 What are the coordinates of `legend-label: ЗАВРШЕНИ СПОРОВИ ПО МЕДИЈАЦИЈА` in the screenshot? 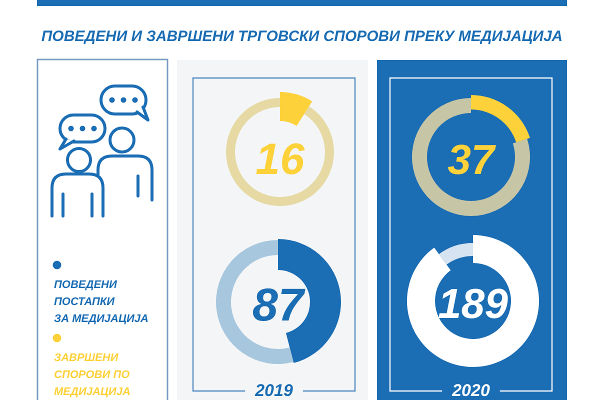 It's located at (93, 375).